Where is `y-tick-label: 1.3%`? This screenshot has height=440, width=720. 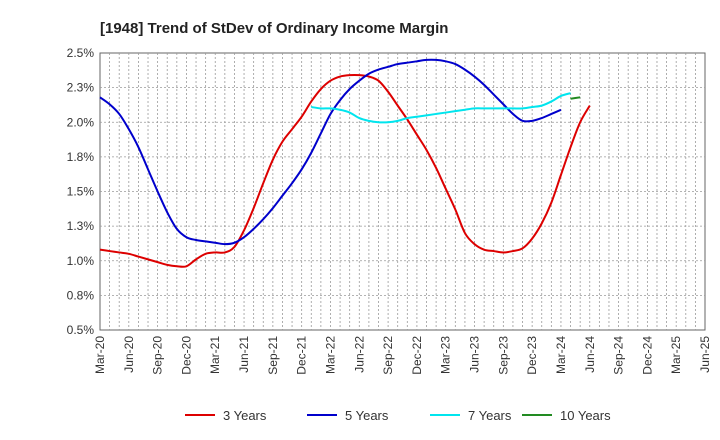
y-tick-label: 1.3% is located at coordinates (81, 226).